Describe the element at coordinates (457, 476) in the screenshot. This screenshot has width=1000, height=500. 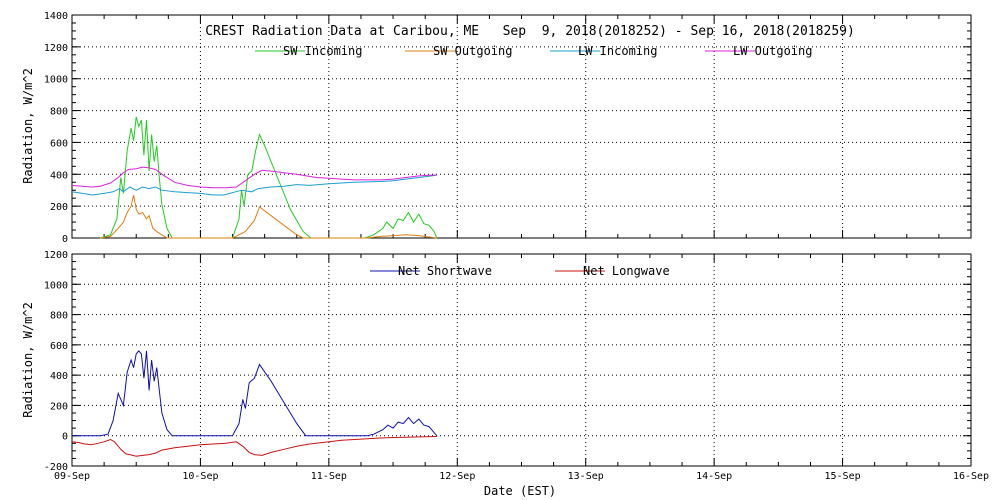
I see `x-tick-label: 12-Sep` at that location.